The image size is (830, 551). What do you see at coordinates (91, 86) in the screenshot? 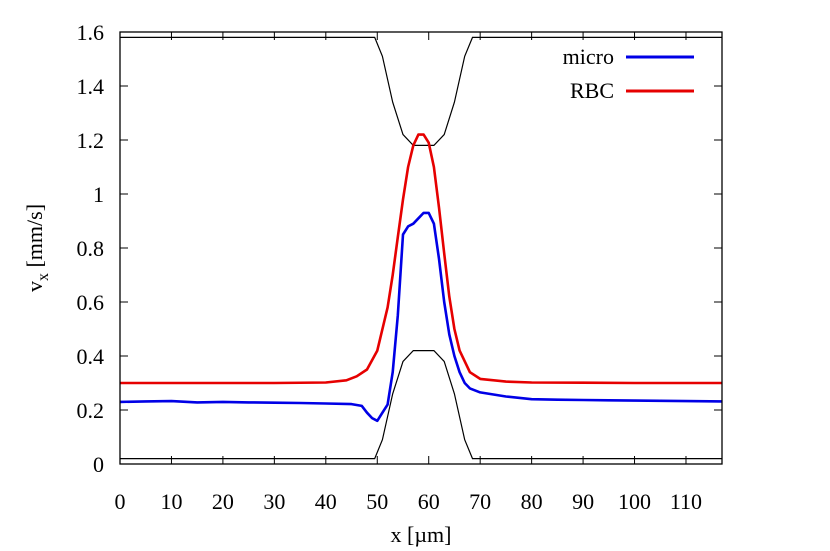
I see `y-tick-label: 1.4` at bounding box center [91, 86].